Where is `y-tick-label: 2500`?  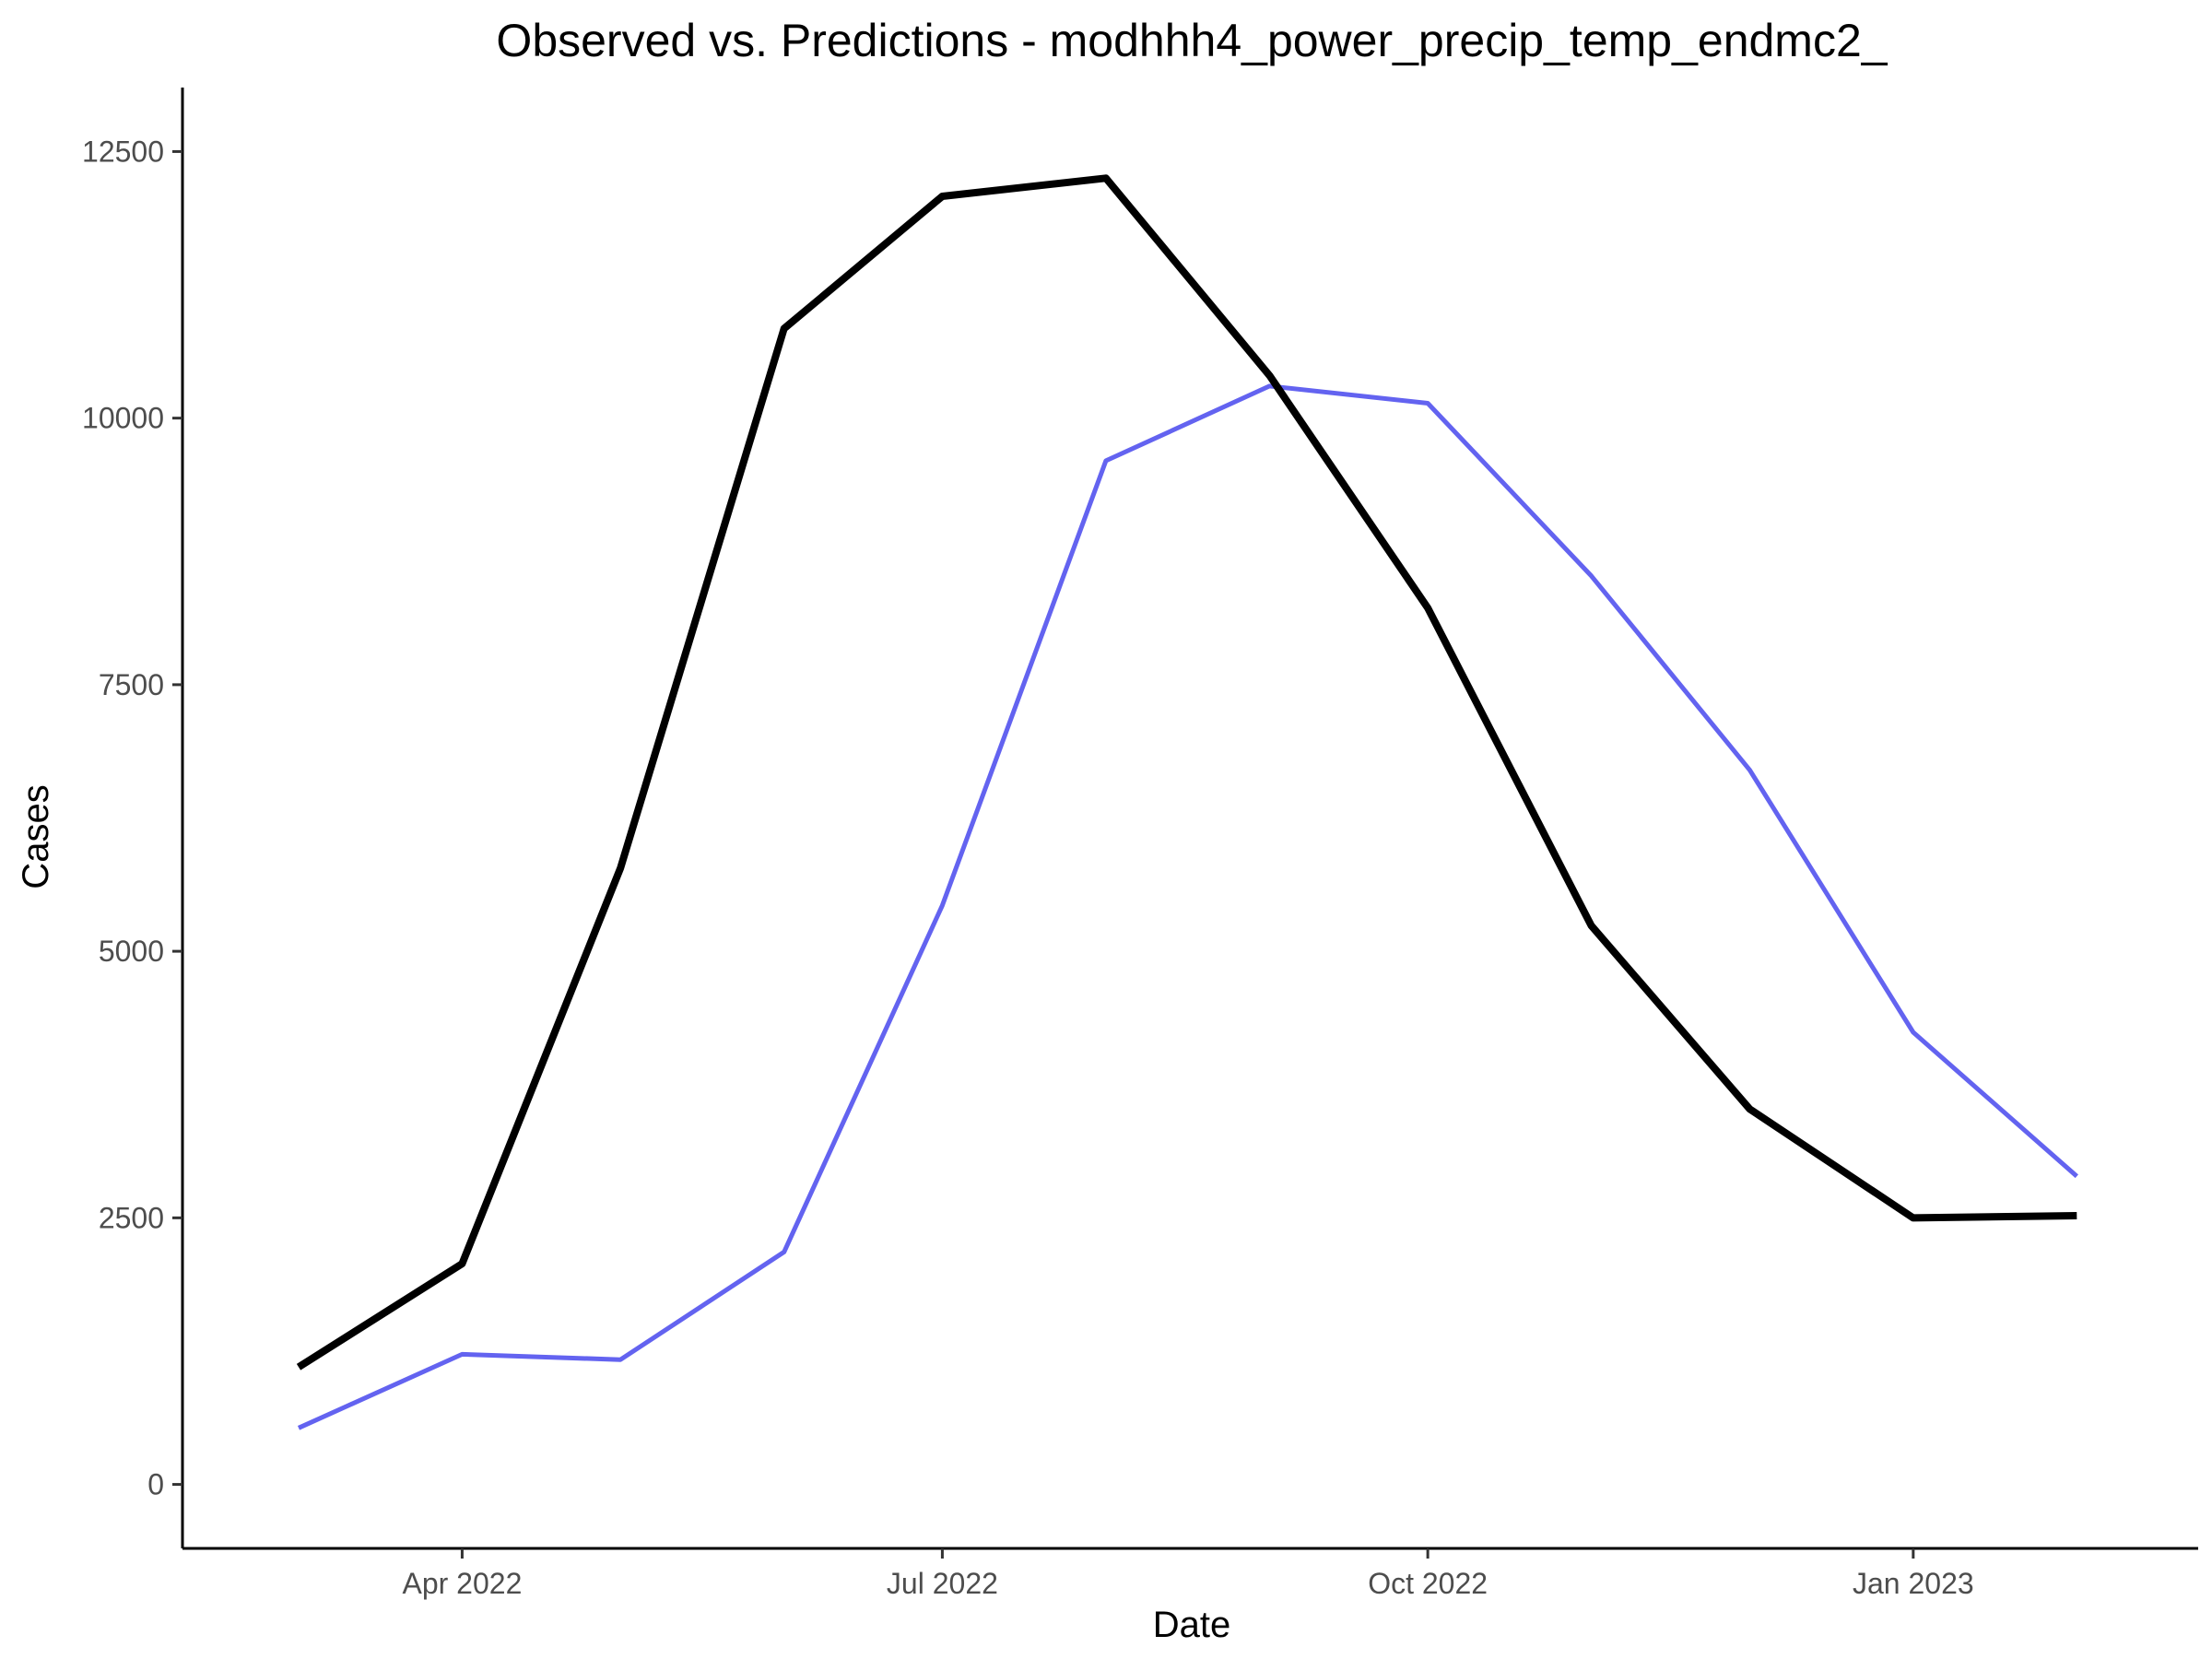 y-tick-label: 2500 is located at coordinates (131, 1217).